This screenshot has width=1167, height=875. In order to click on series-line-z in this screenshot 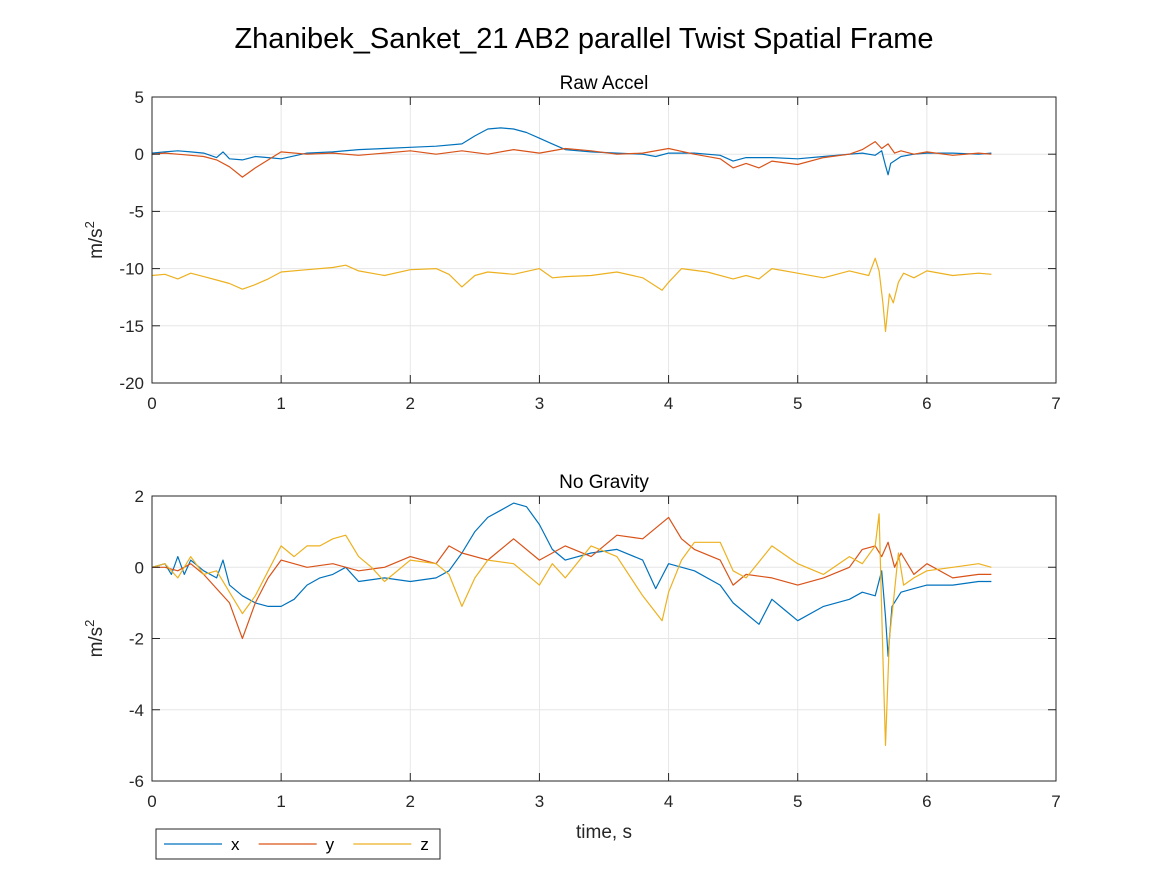, I will do `click(571, 295)`.